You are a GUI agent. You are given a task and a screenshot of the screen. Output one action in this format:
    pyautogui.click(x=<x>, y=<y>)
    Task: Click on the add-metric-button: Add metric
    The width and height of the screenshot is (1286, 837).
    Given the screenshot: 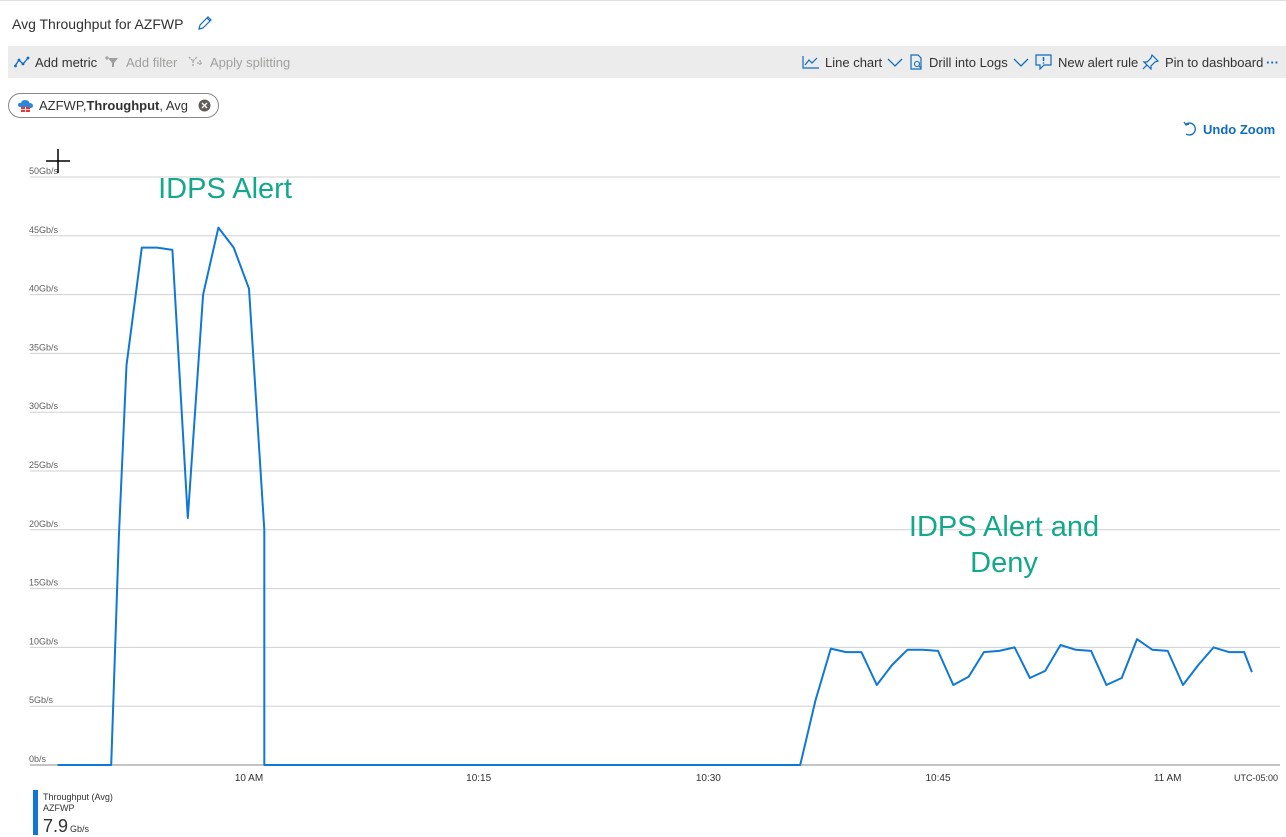 What is the action you would take?
    pyautogui.click(x=55, y=62)
    